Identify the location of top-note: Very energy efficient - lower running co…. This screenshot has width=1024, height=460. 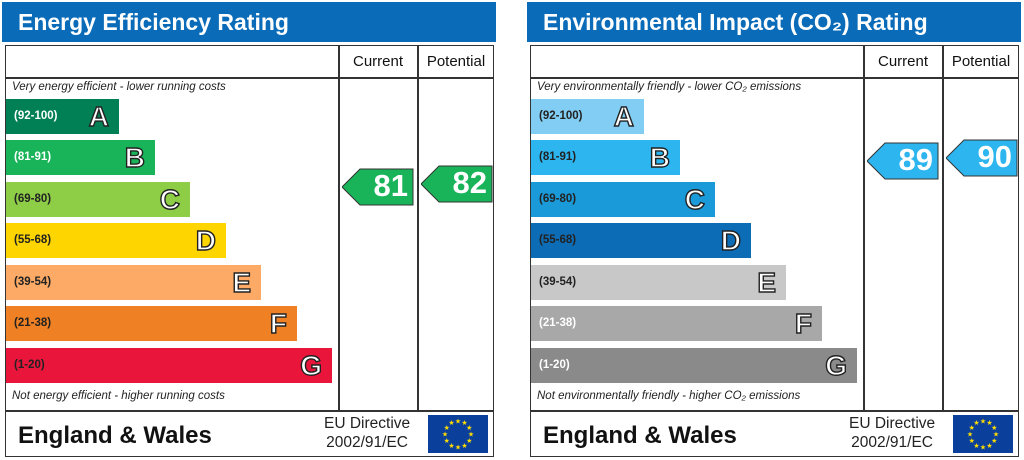
(119, 87).